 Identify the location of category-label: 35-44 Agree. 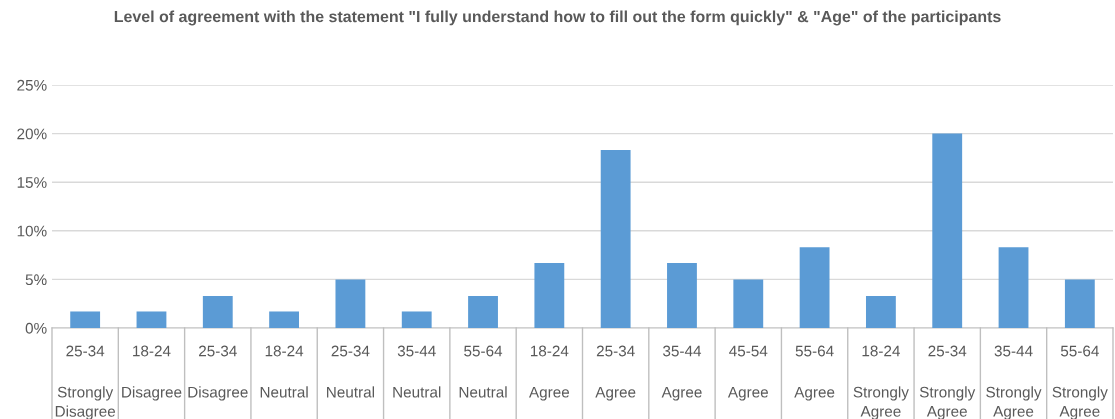
(681, 373).